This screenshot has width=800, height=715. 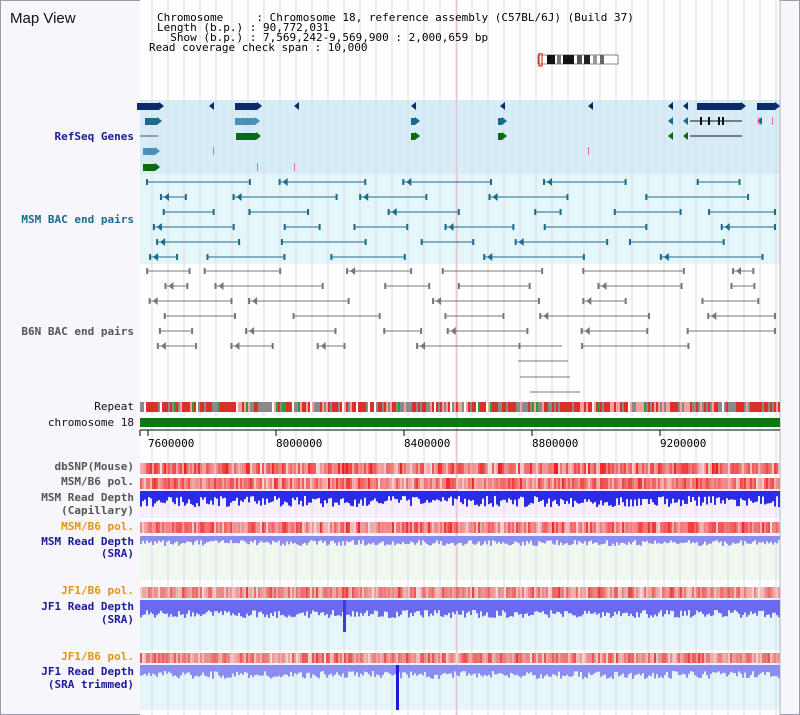 I want to click on track-label-jf1-depth-sra-1: JF1 Read Depth, so click(x=87, y=606).